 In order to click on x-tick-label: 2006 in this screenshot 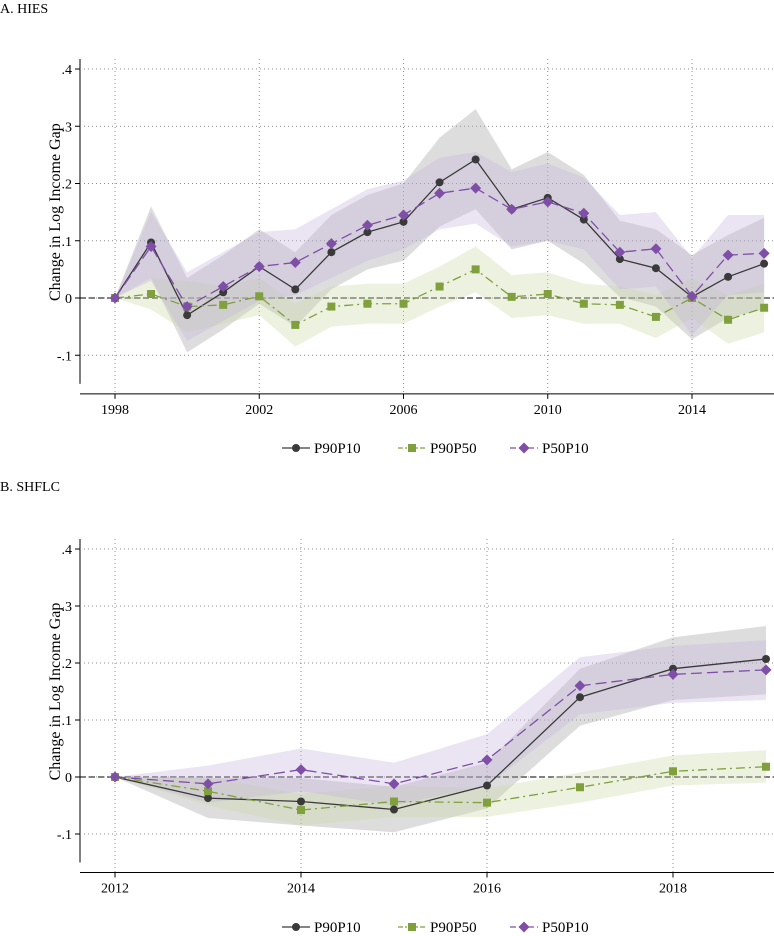, I will do `click(404, 410)`.